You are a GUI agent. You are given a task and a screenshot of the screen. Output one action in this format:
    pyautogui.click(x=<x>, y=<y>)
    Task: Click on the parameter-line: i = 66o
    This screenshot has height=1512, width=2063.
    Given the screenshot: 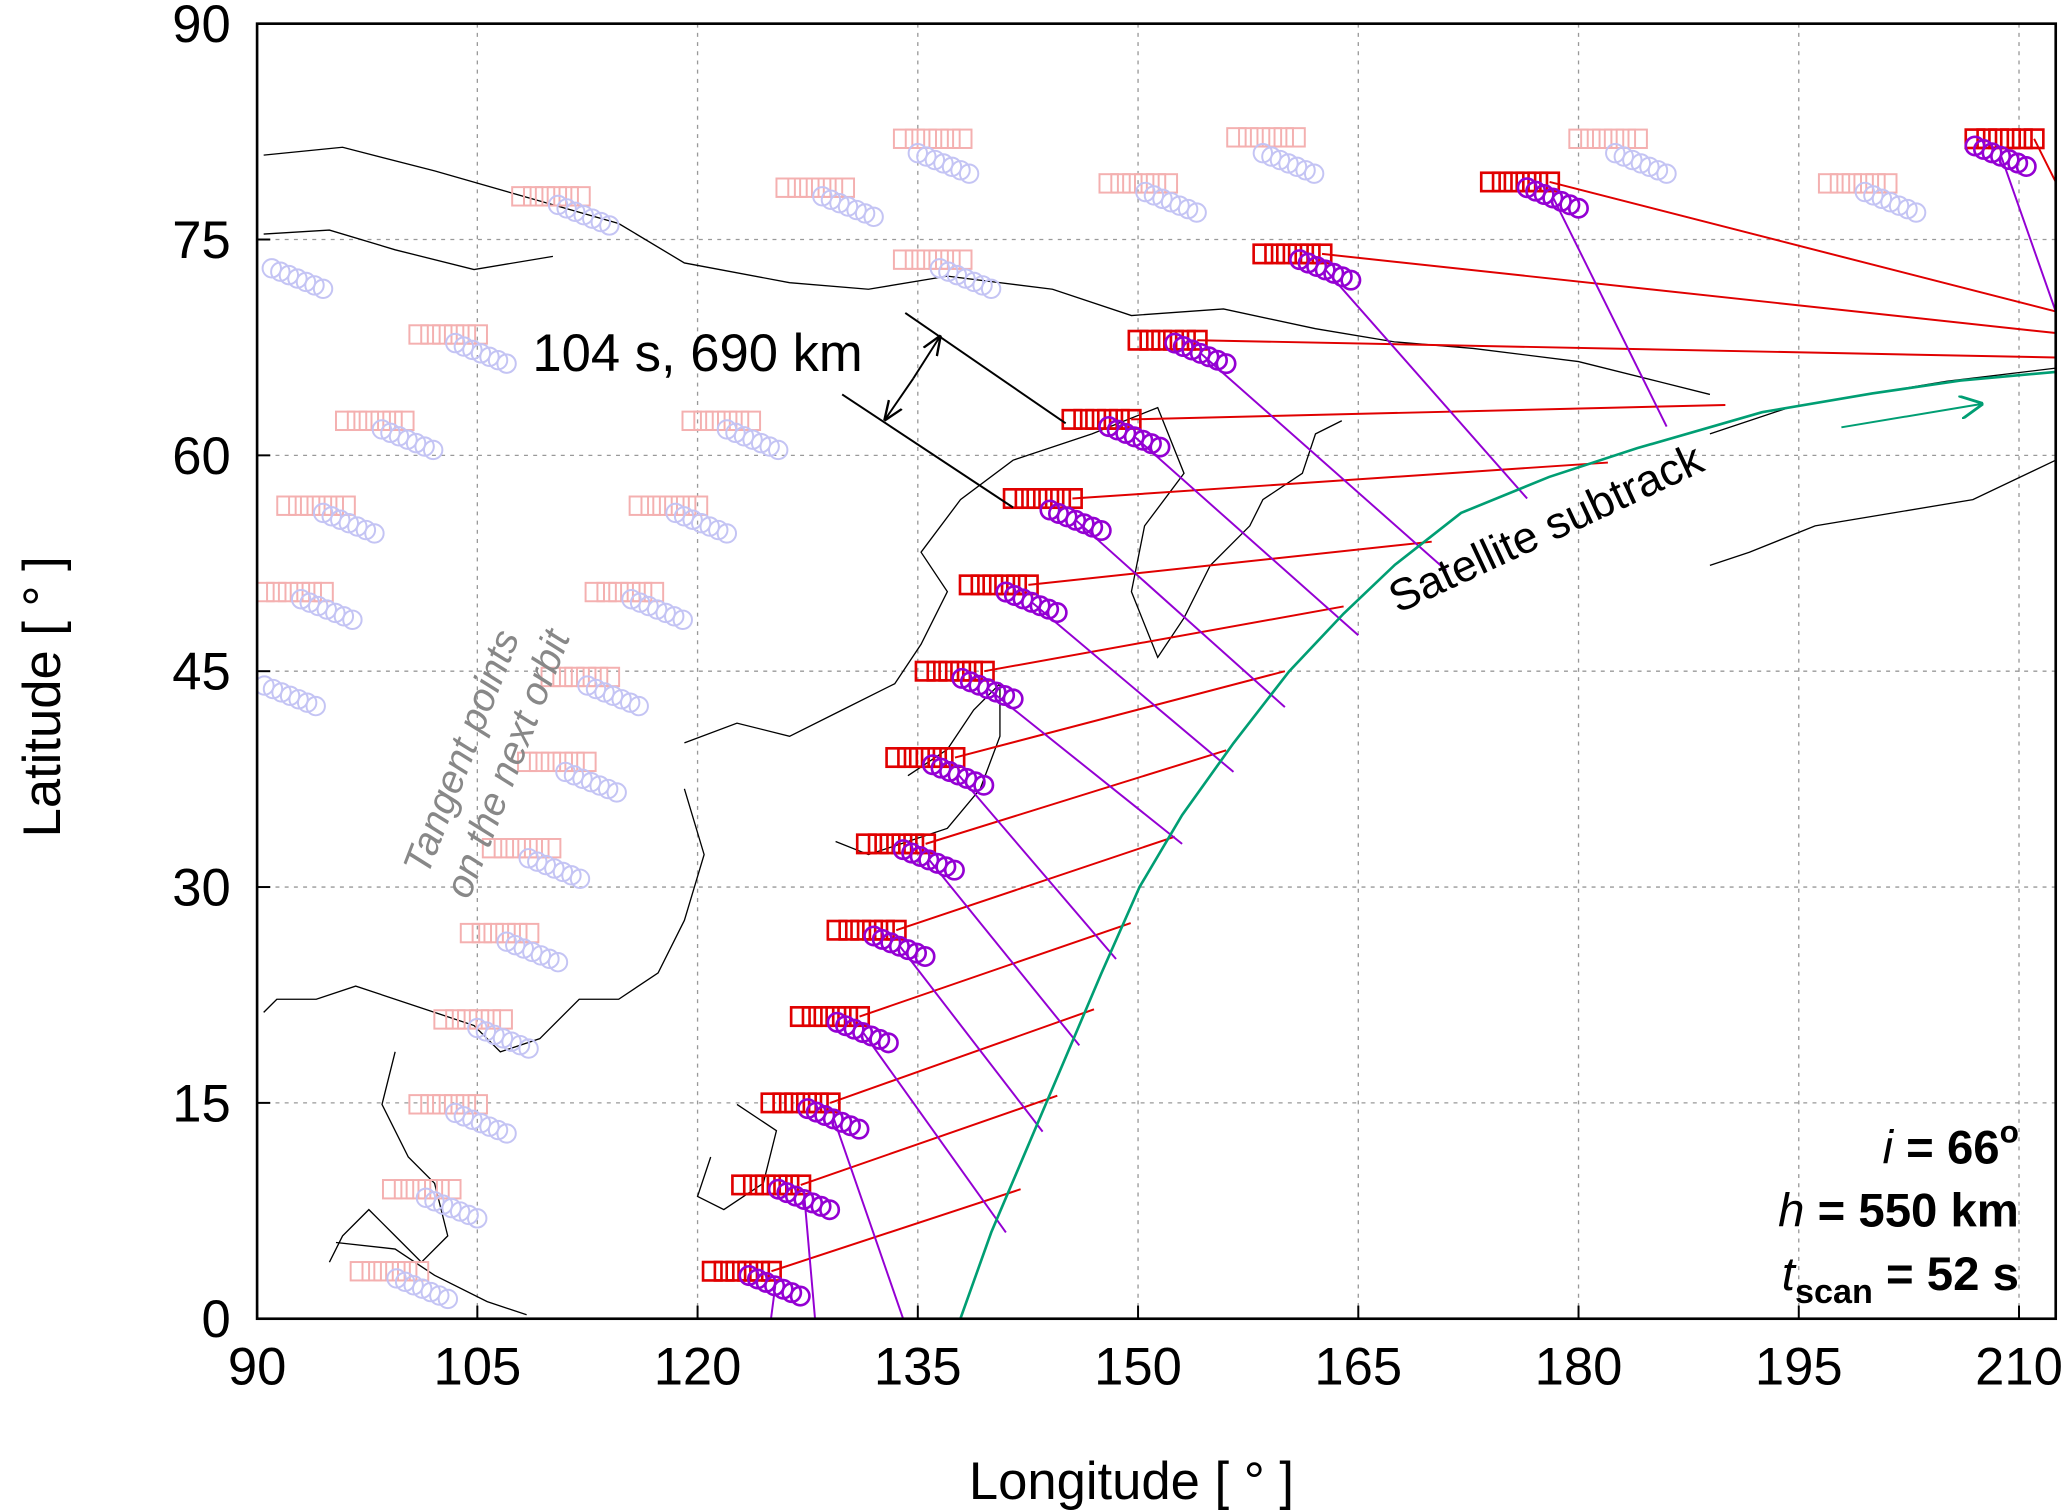 What is the action you would take?
    pyautogui.click(x=1951, y=1144)
    